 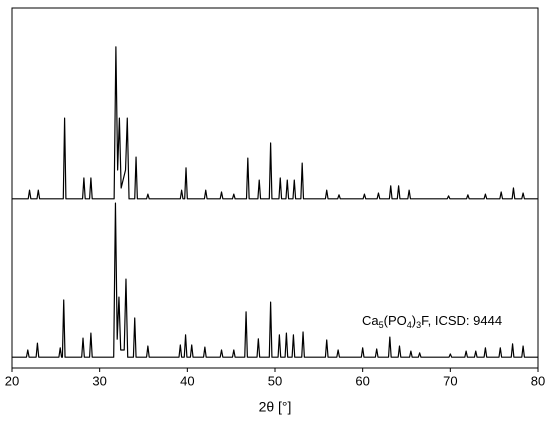 What do you see at coordinates (275, 407) in the screenshot?
I see `x-axis-label: 2θ [°]` at bounding box center [275, 407].